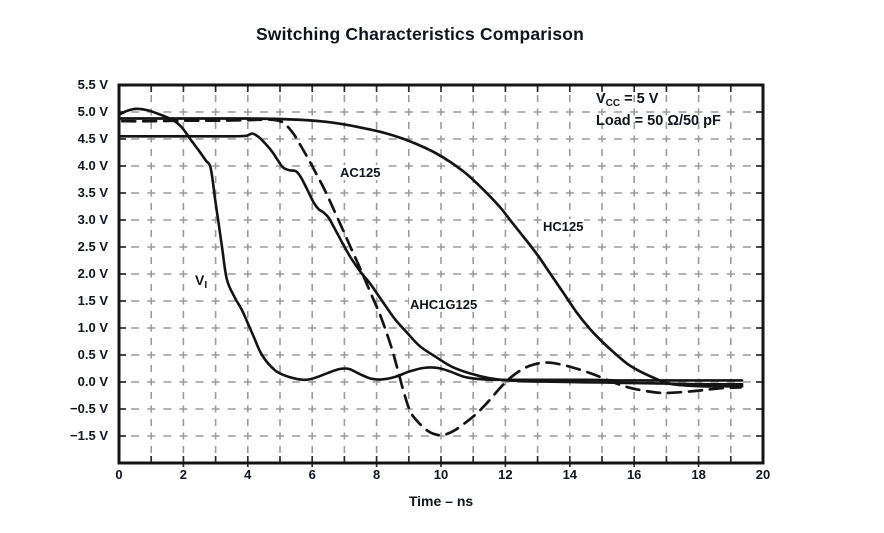 Image resolution: width=884 pixels, height=533 pixels. What do you see at coordinates (658, 110) in the screenshot?
I see `test-conditions-legend: VCC = 5 V Load = 50 Ω/50 pF` at bounding box center [658, 110].